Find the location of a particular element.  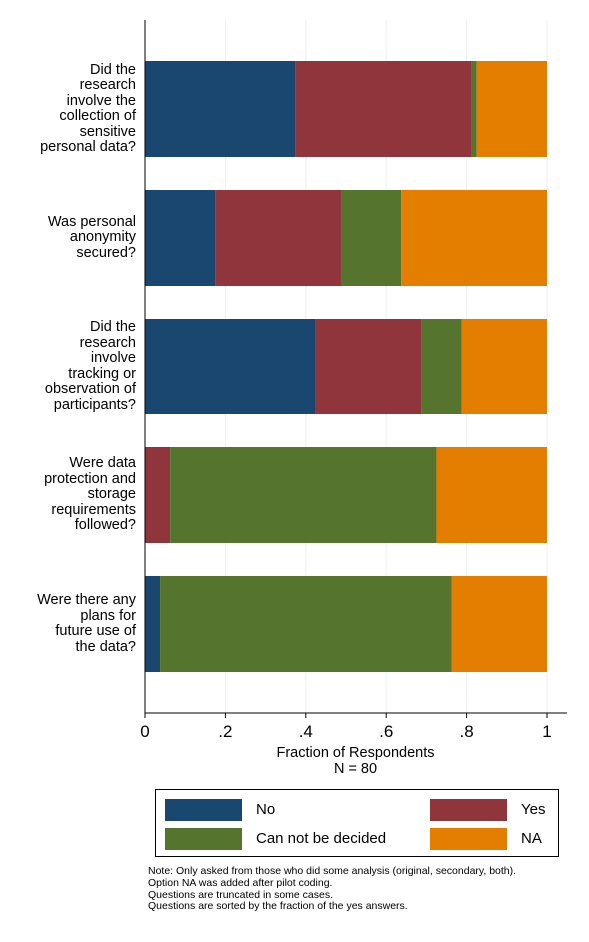

category-label-line: Were data is located at coordinates (102, 463).